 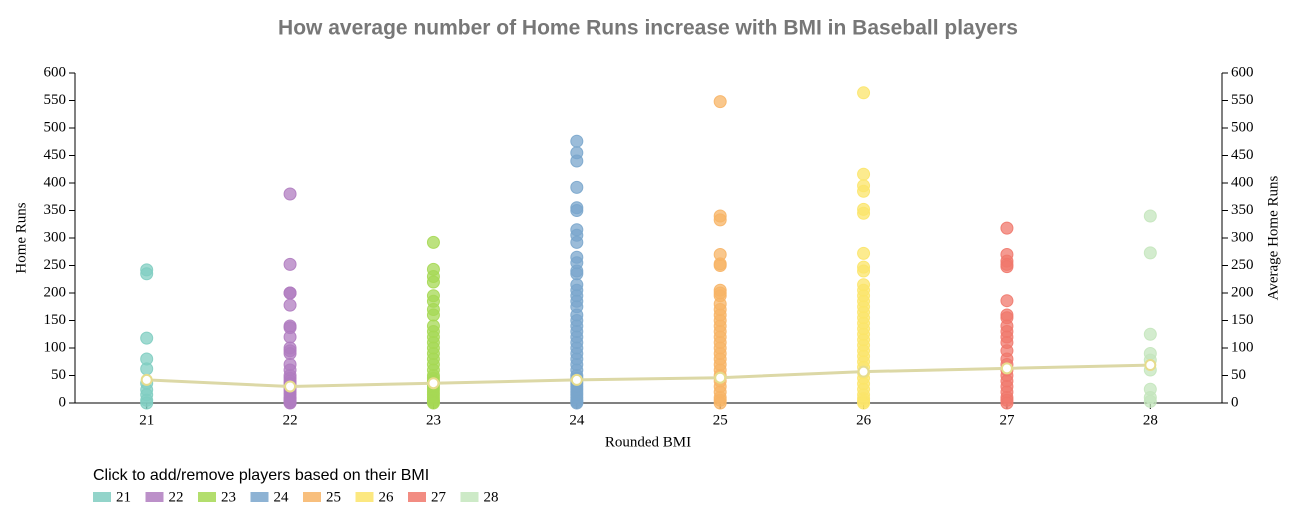 I want to click on y-tick-label: 200, so click(x=55, y=292).